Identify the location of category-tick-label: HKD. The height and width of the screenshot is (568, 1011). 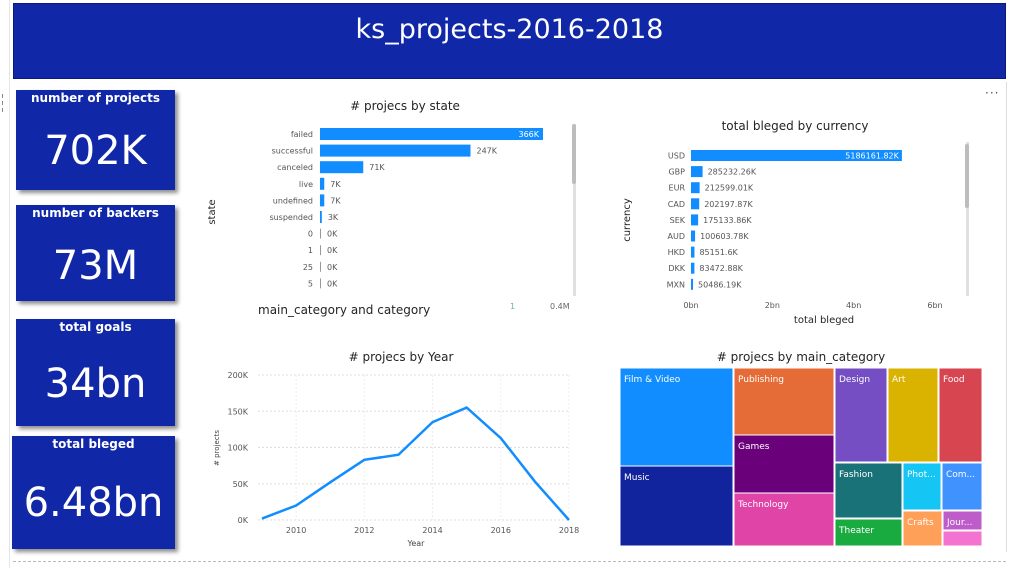
(676, 252).